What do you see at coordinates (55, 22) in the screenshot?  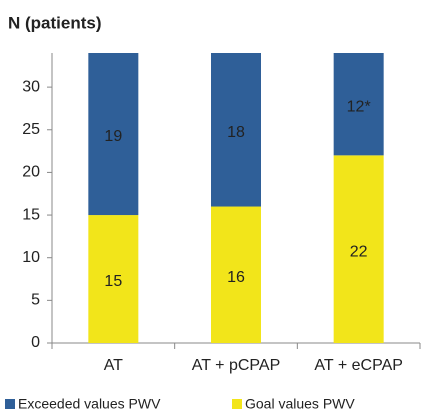 I see `chart-title: N (patients)` at bounding box center [55, 22].